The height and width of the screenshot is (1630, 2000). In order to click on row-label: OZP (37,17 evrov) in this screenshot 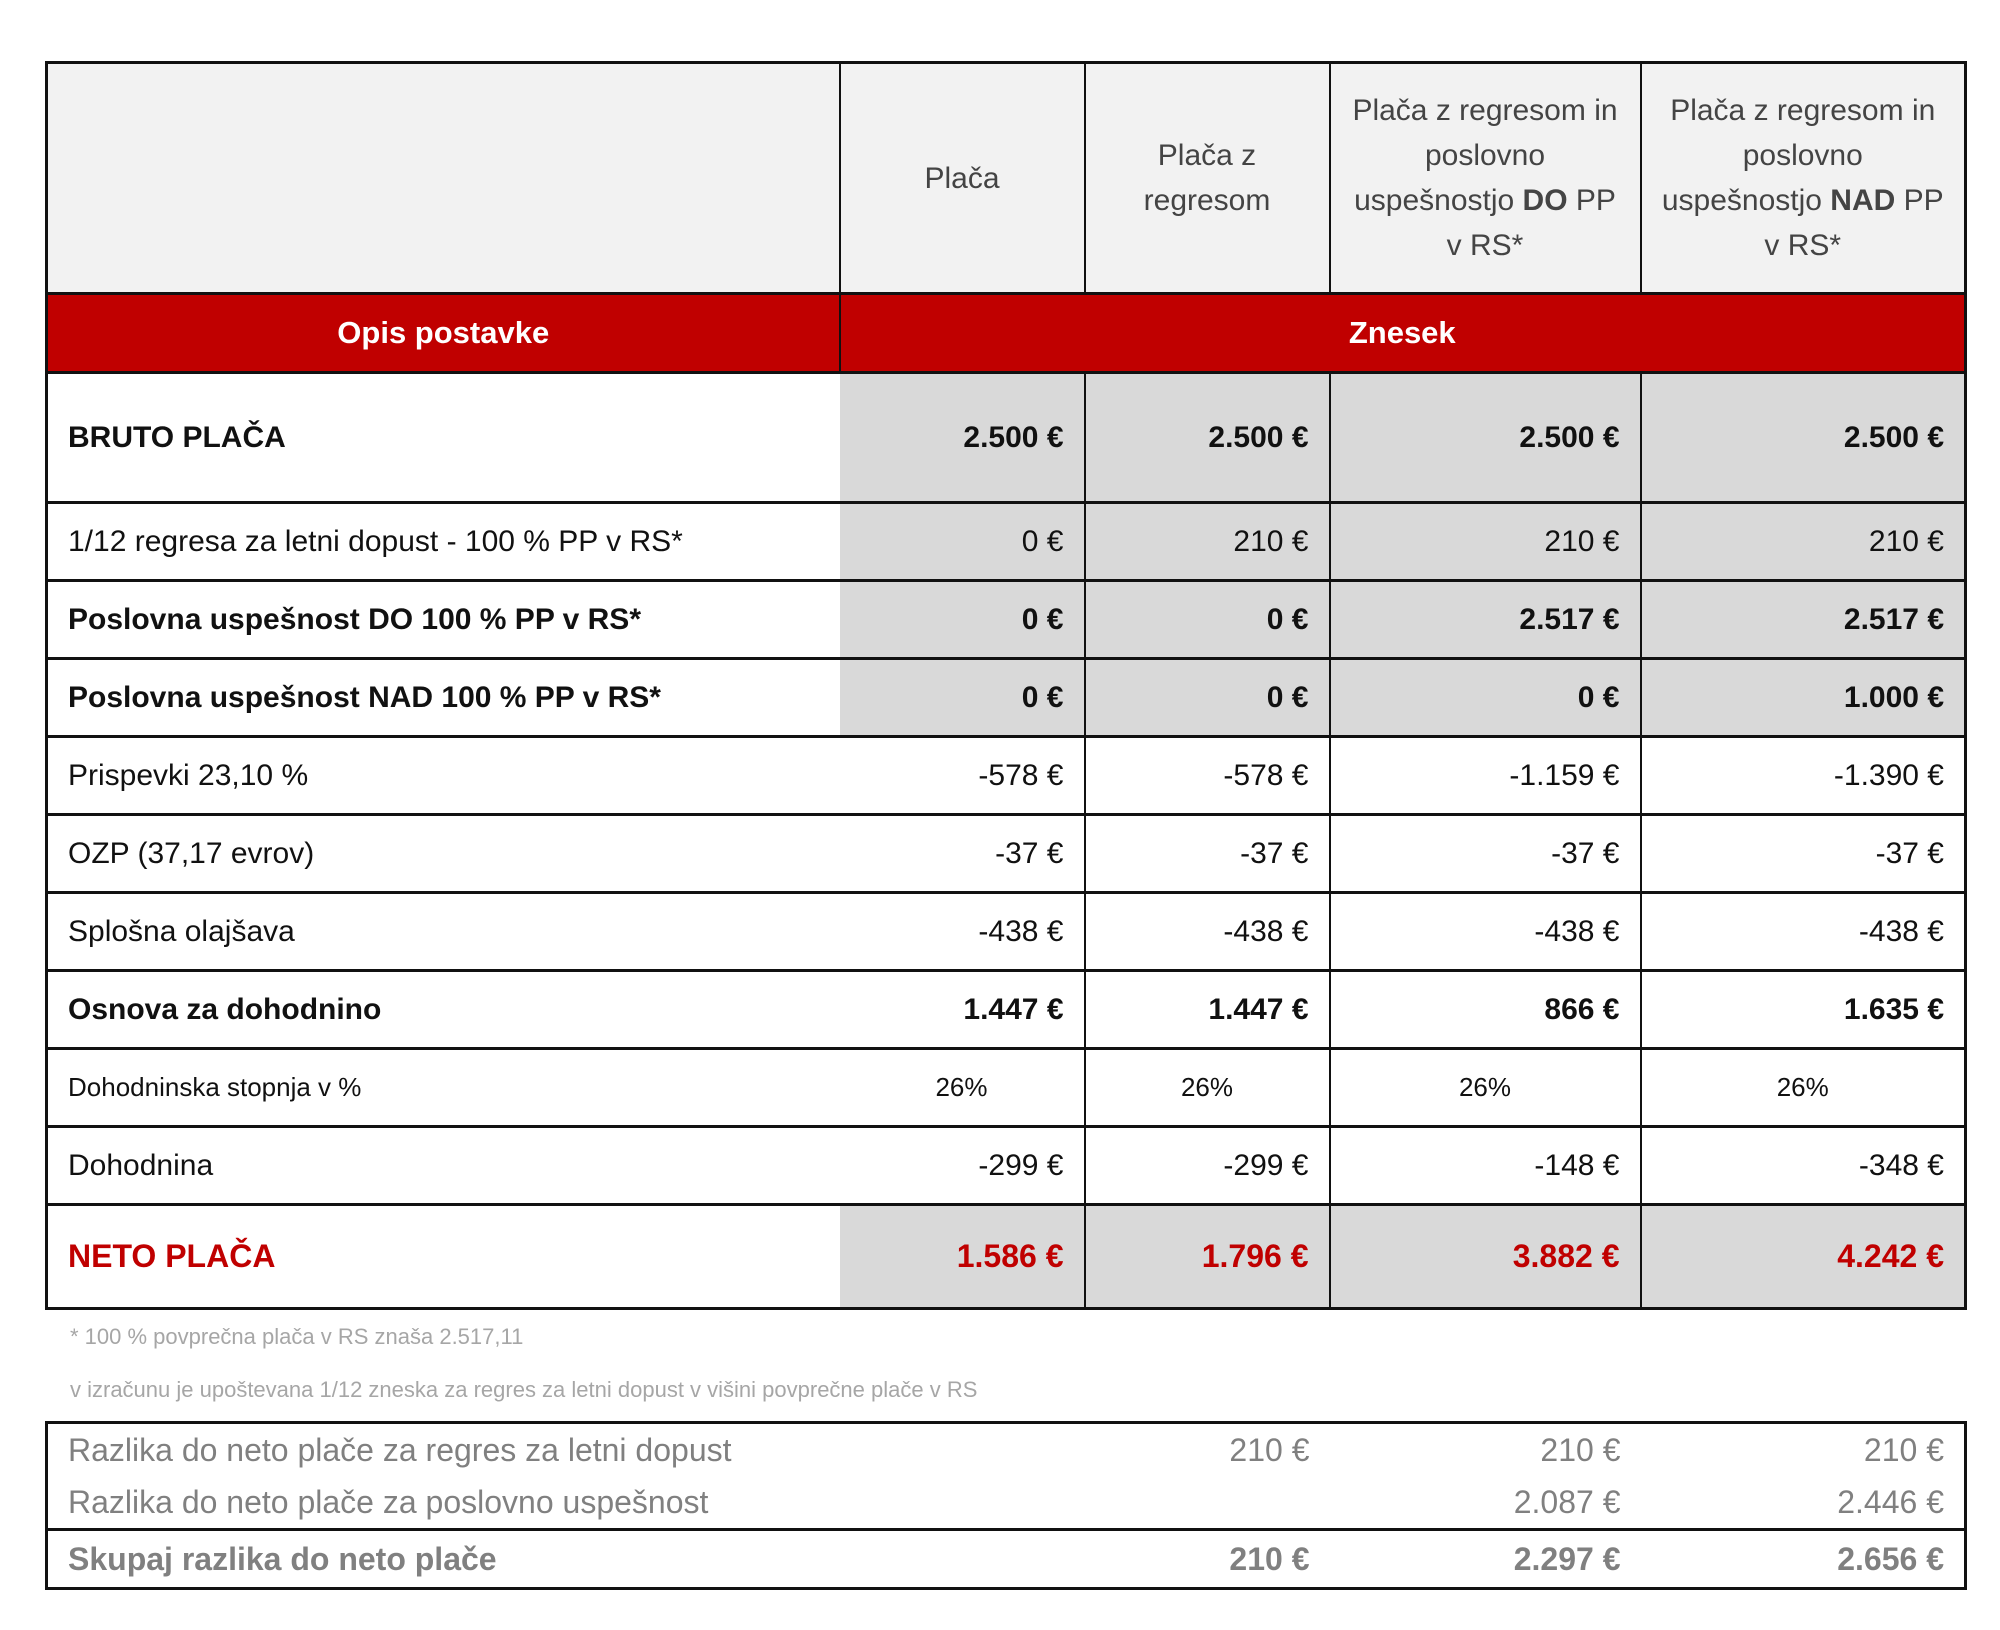, I will do `click(443, 853)`.